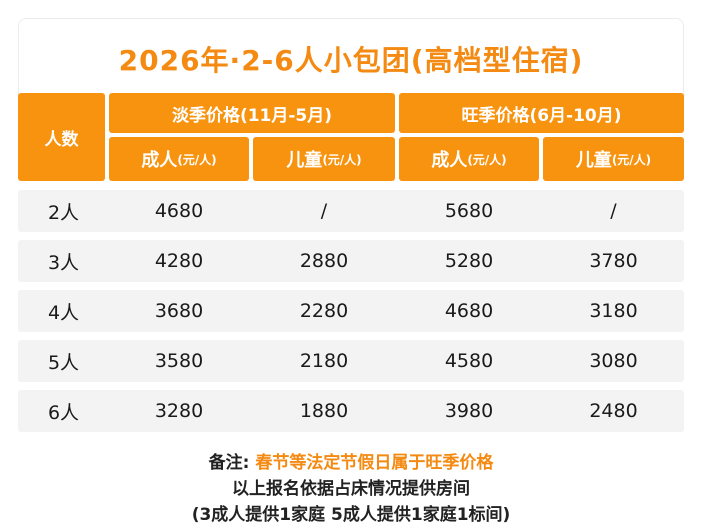  Describe the element at coordinates (324, 311) in the screenshot. I see `row-low-child: 2280` at that location.